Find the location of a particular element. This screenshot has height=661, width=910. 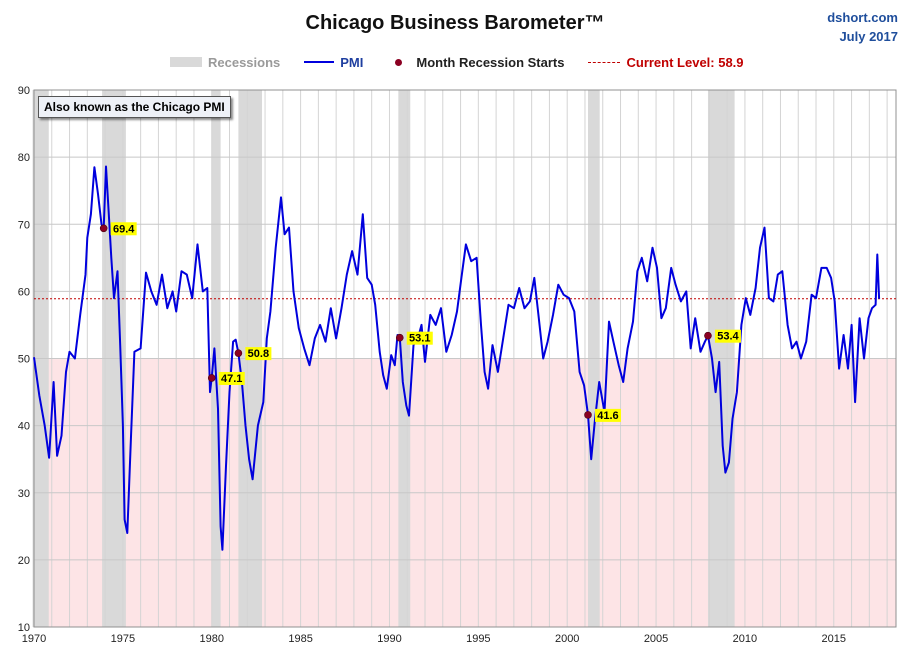

source-credit: dshort.com July 2017 is located at coordinates (862, 27).